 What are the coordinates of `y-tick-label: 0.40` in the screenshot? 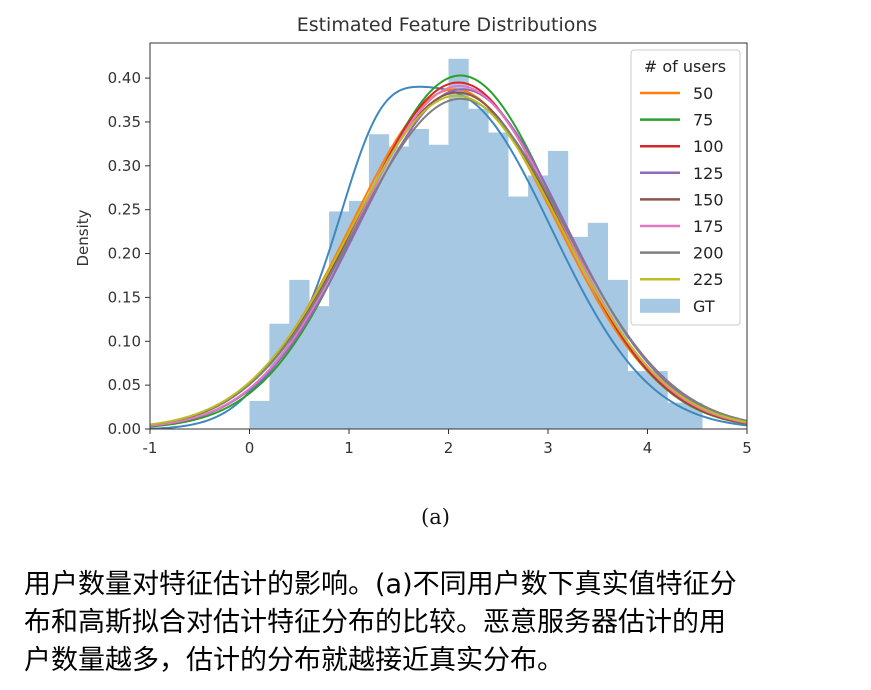 It's located at (124, 78).